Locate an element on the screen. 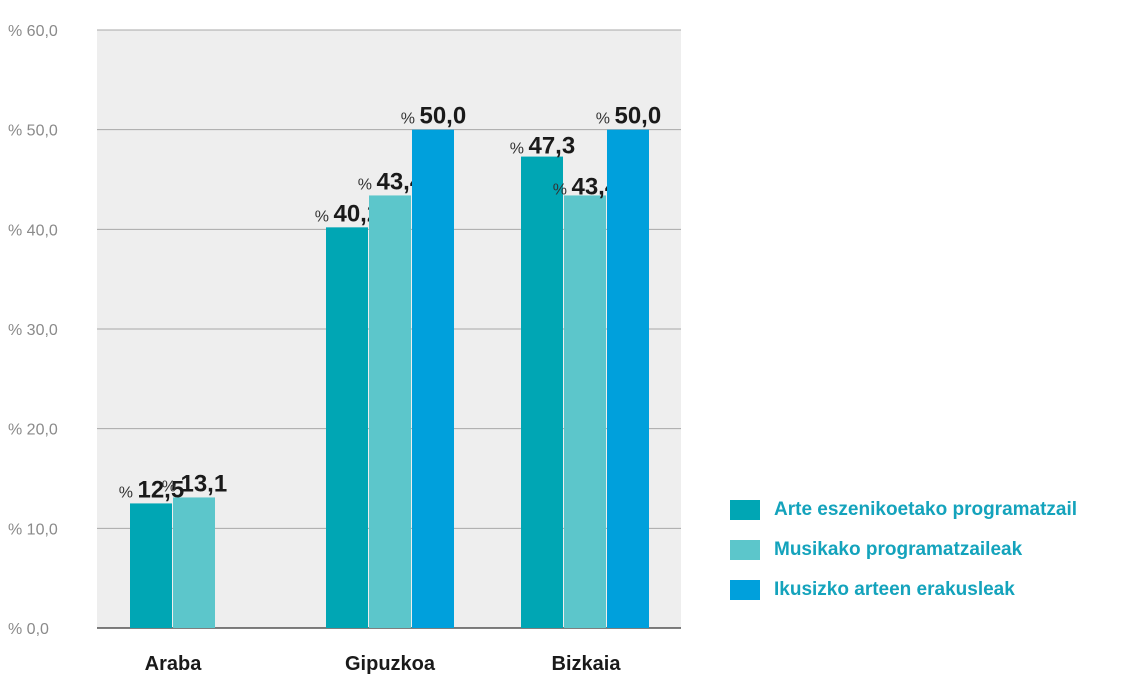  y-tick-label: % 10,0 is located at coordinates (33, 529).